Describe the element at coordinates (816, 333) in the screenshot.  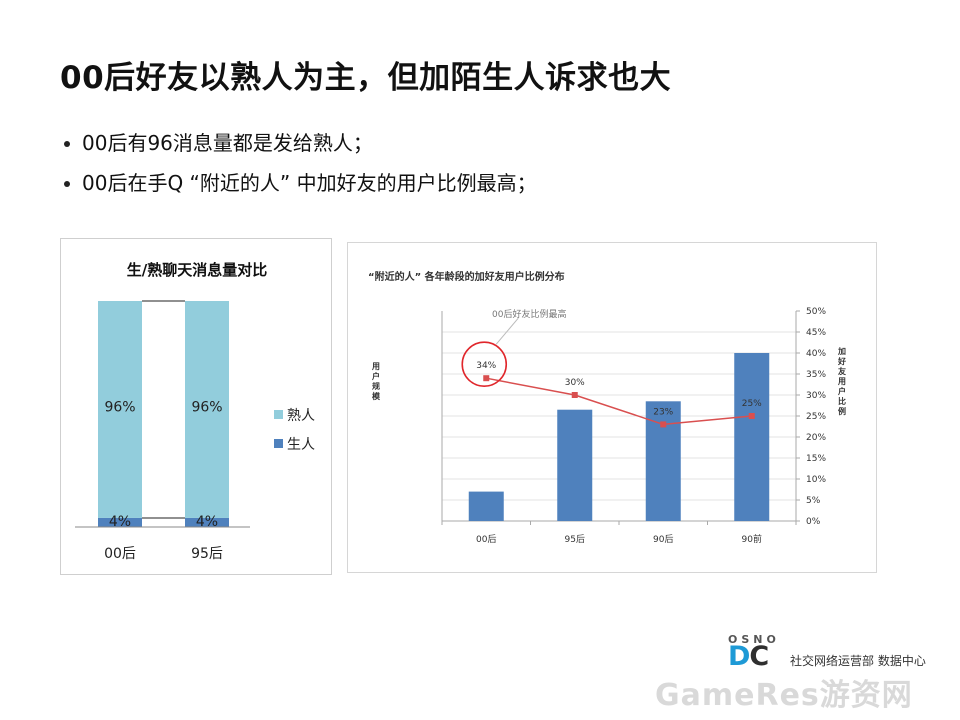
I see `y-right-tick-label: 45%` at that location.